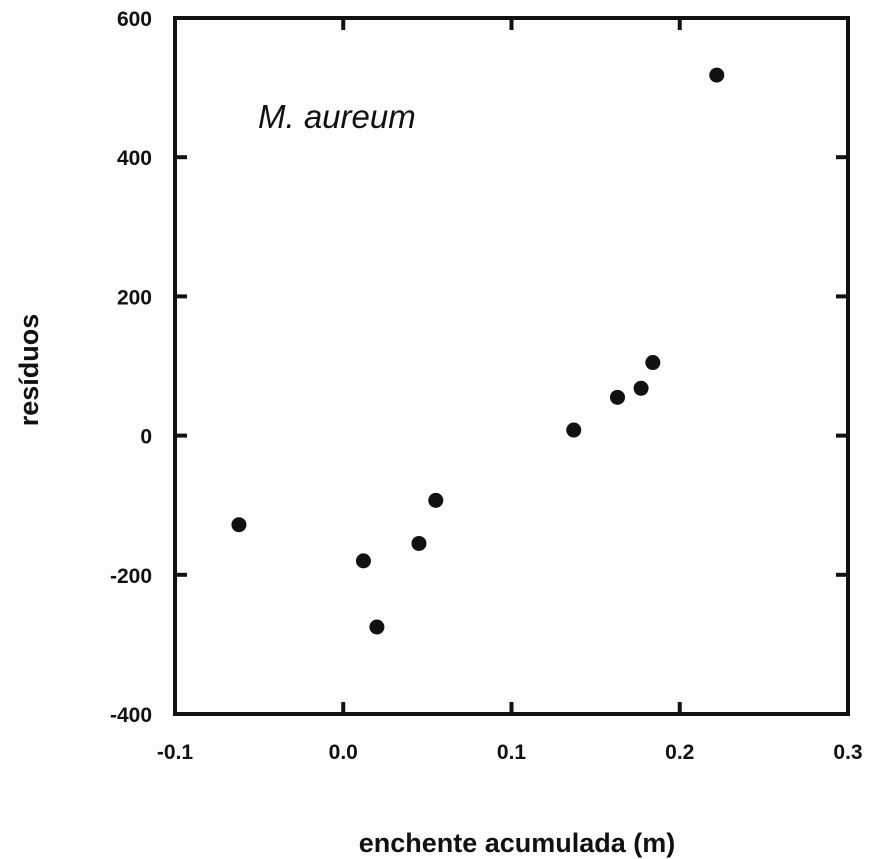  I want to click on species-annotation: M. aureum, so click(337, 116).